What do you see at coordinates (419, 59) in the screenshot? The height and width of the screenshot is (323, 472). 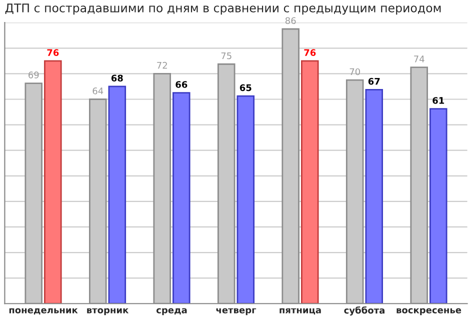 I see `data-label: 74` at bounding box center [419, 59].